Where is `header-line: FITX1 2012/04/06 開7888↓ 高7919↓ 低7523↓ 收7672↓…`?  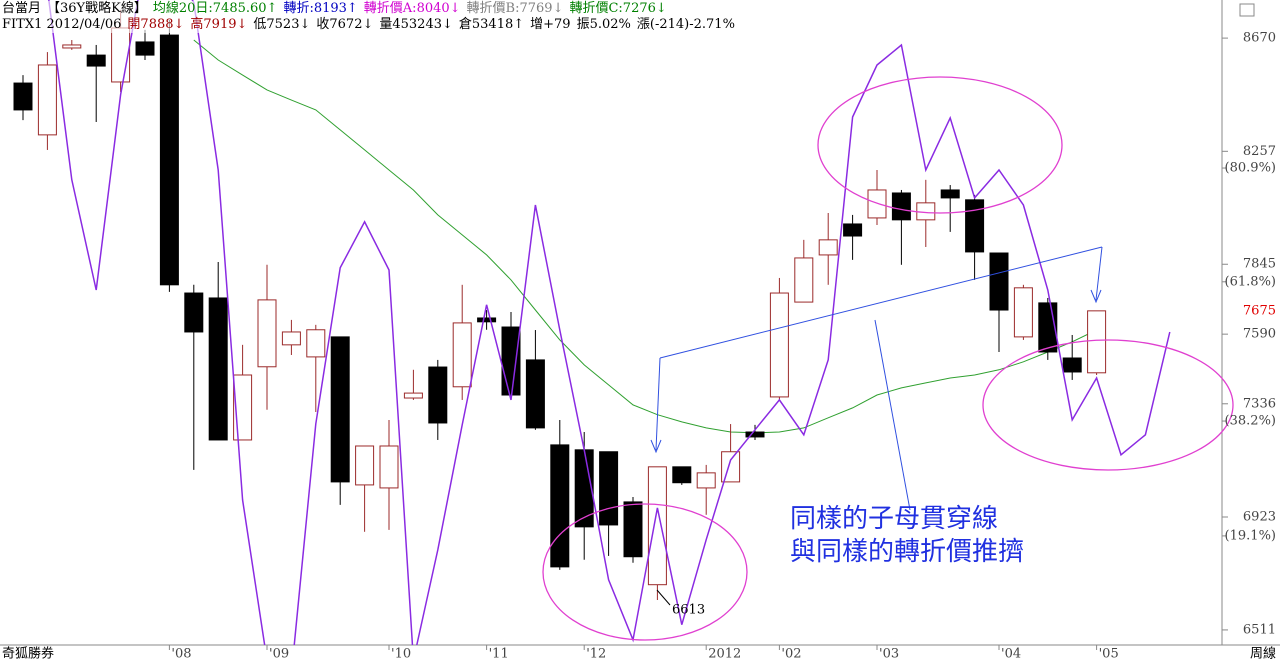
header-line: FITX1 2012/04/06 開7888↓ 高7919↓ 低7523↓ 收7672↓… is located at coordinates (371, 25).